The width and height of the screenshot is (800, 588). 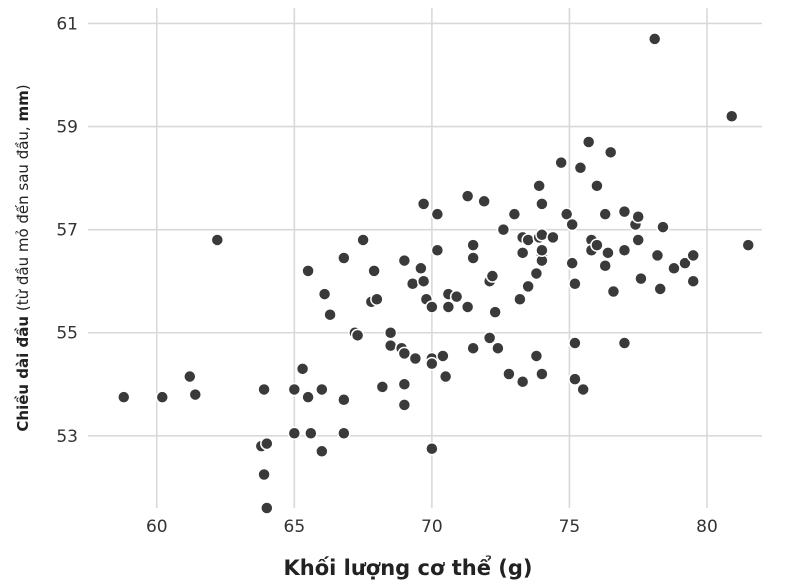 What do you see at coordinates (157, 527) in the screenshot?
I see `x-tick-label: 60` at bounding box center [157, 527].